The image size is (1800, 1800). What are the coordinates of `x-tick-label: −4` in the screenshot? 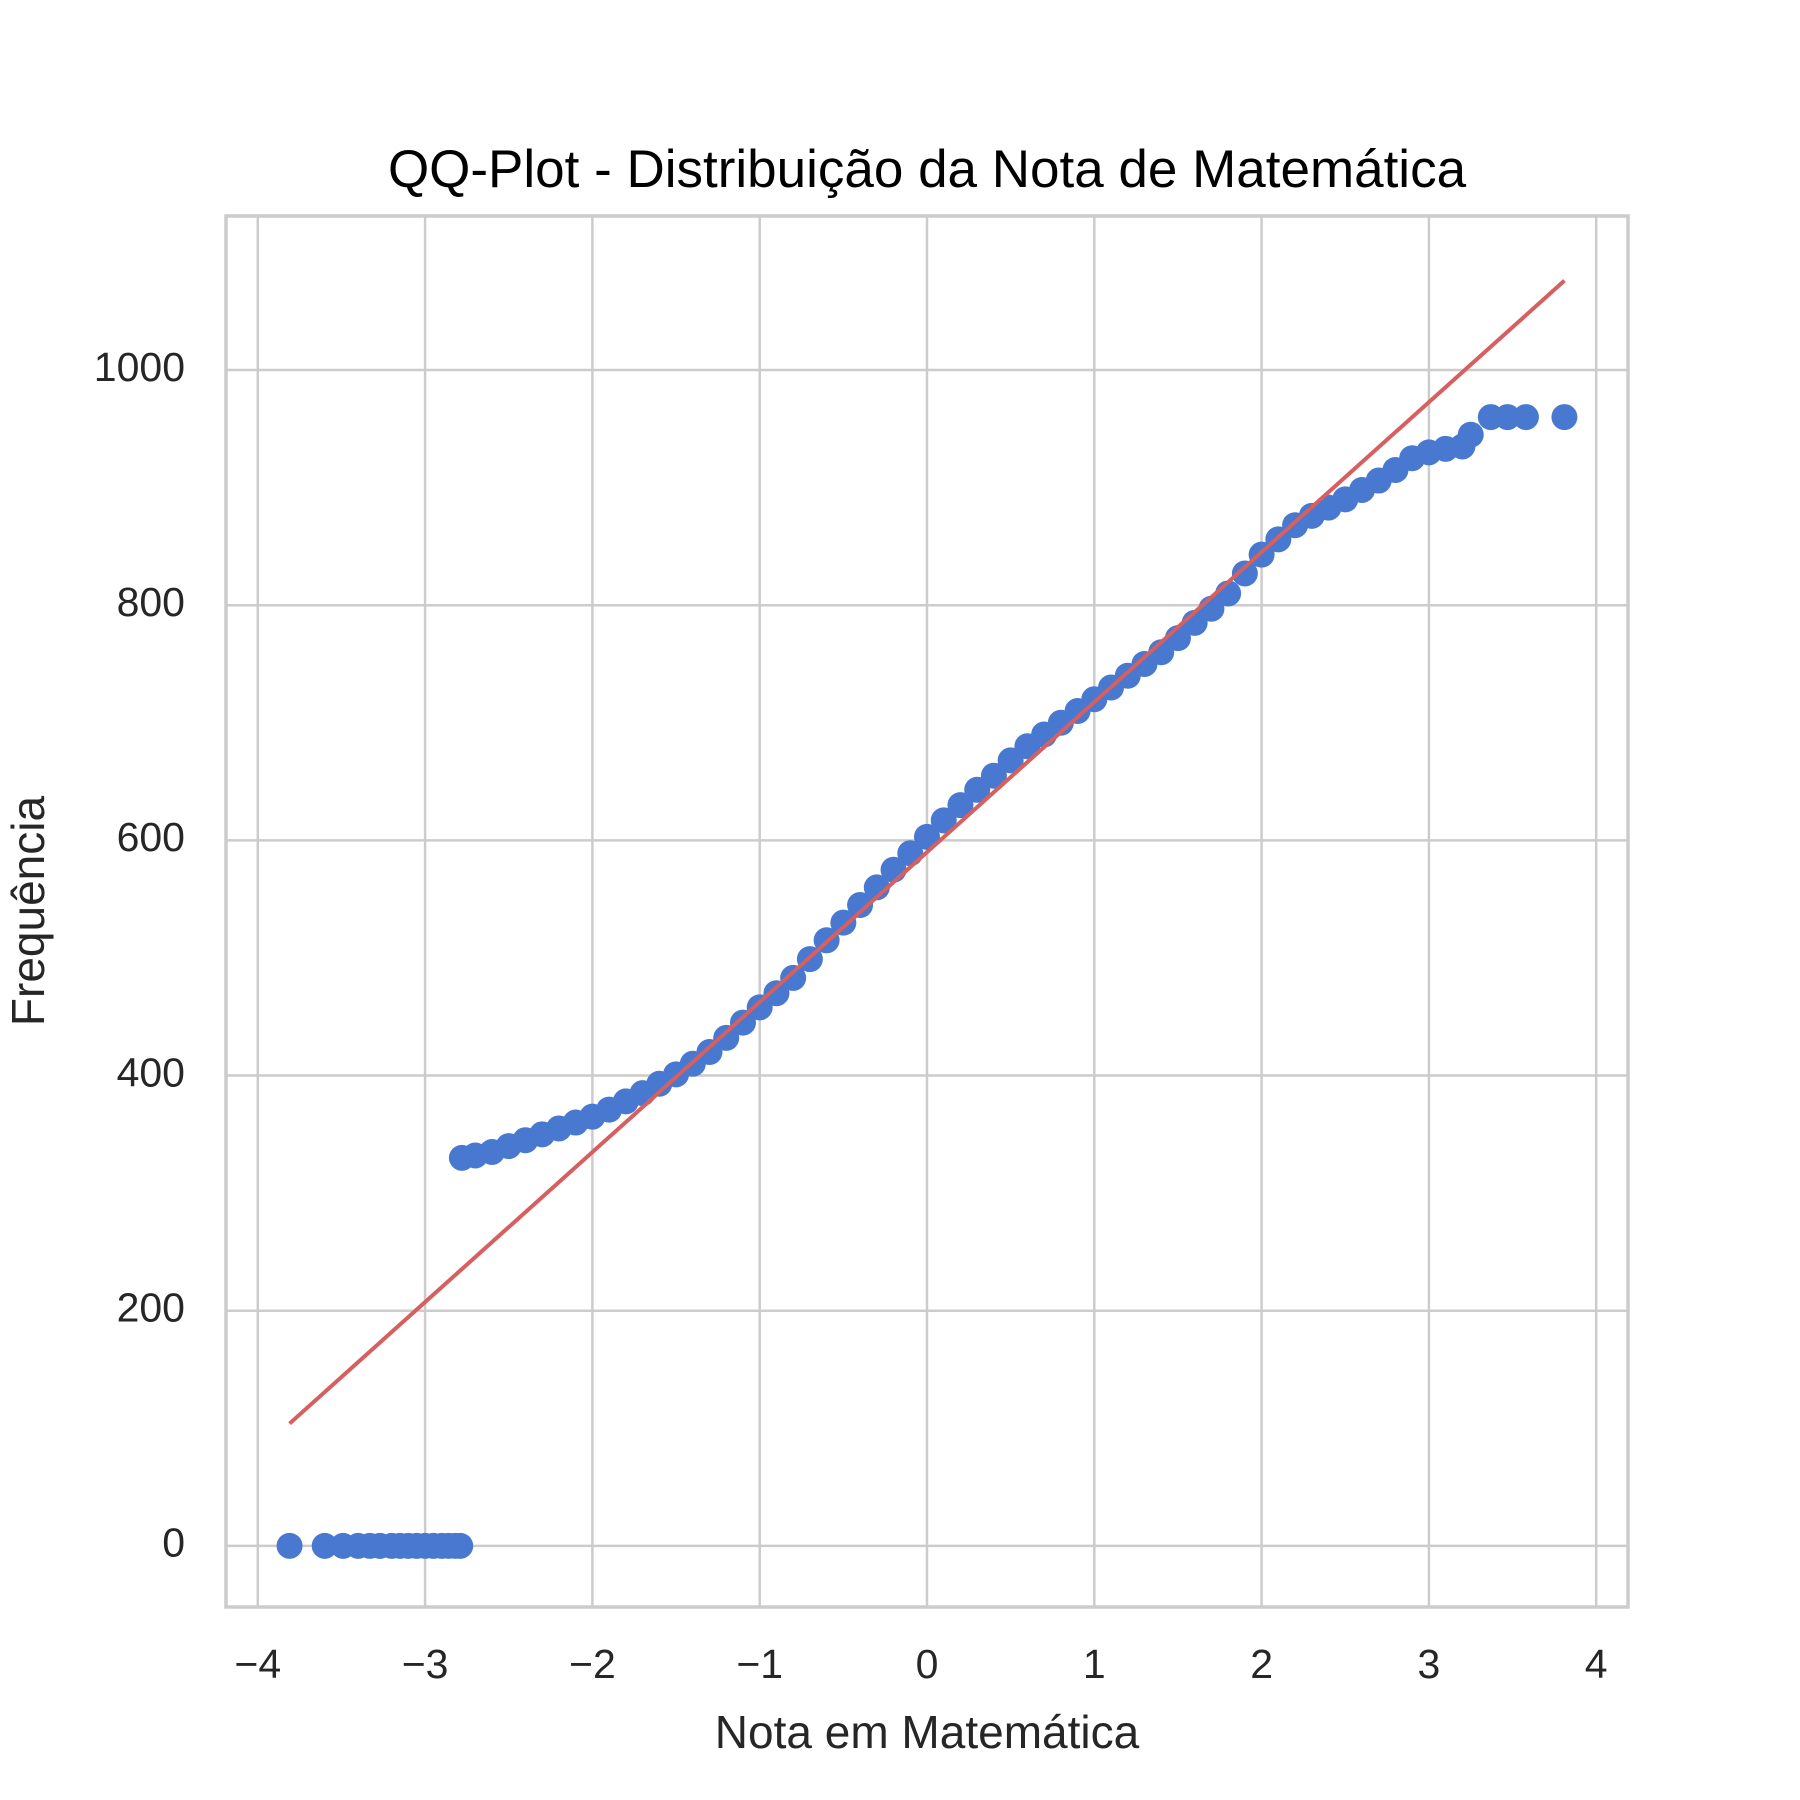 It's located at (257, 1664).